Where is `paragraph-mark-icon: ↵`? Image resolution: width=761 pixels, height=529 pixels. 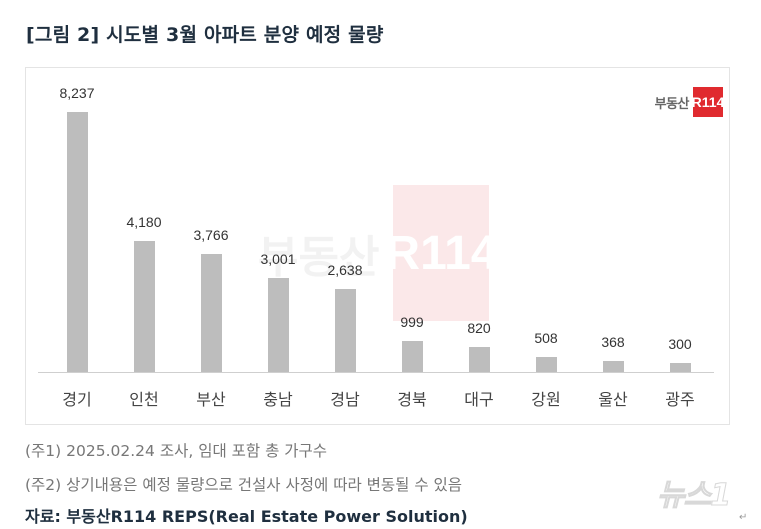
paragraph-mark-icon: ↵ is located at coordinates (743, 517).